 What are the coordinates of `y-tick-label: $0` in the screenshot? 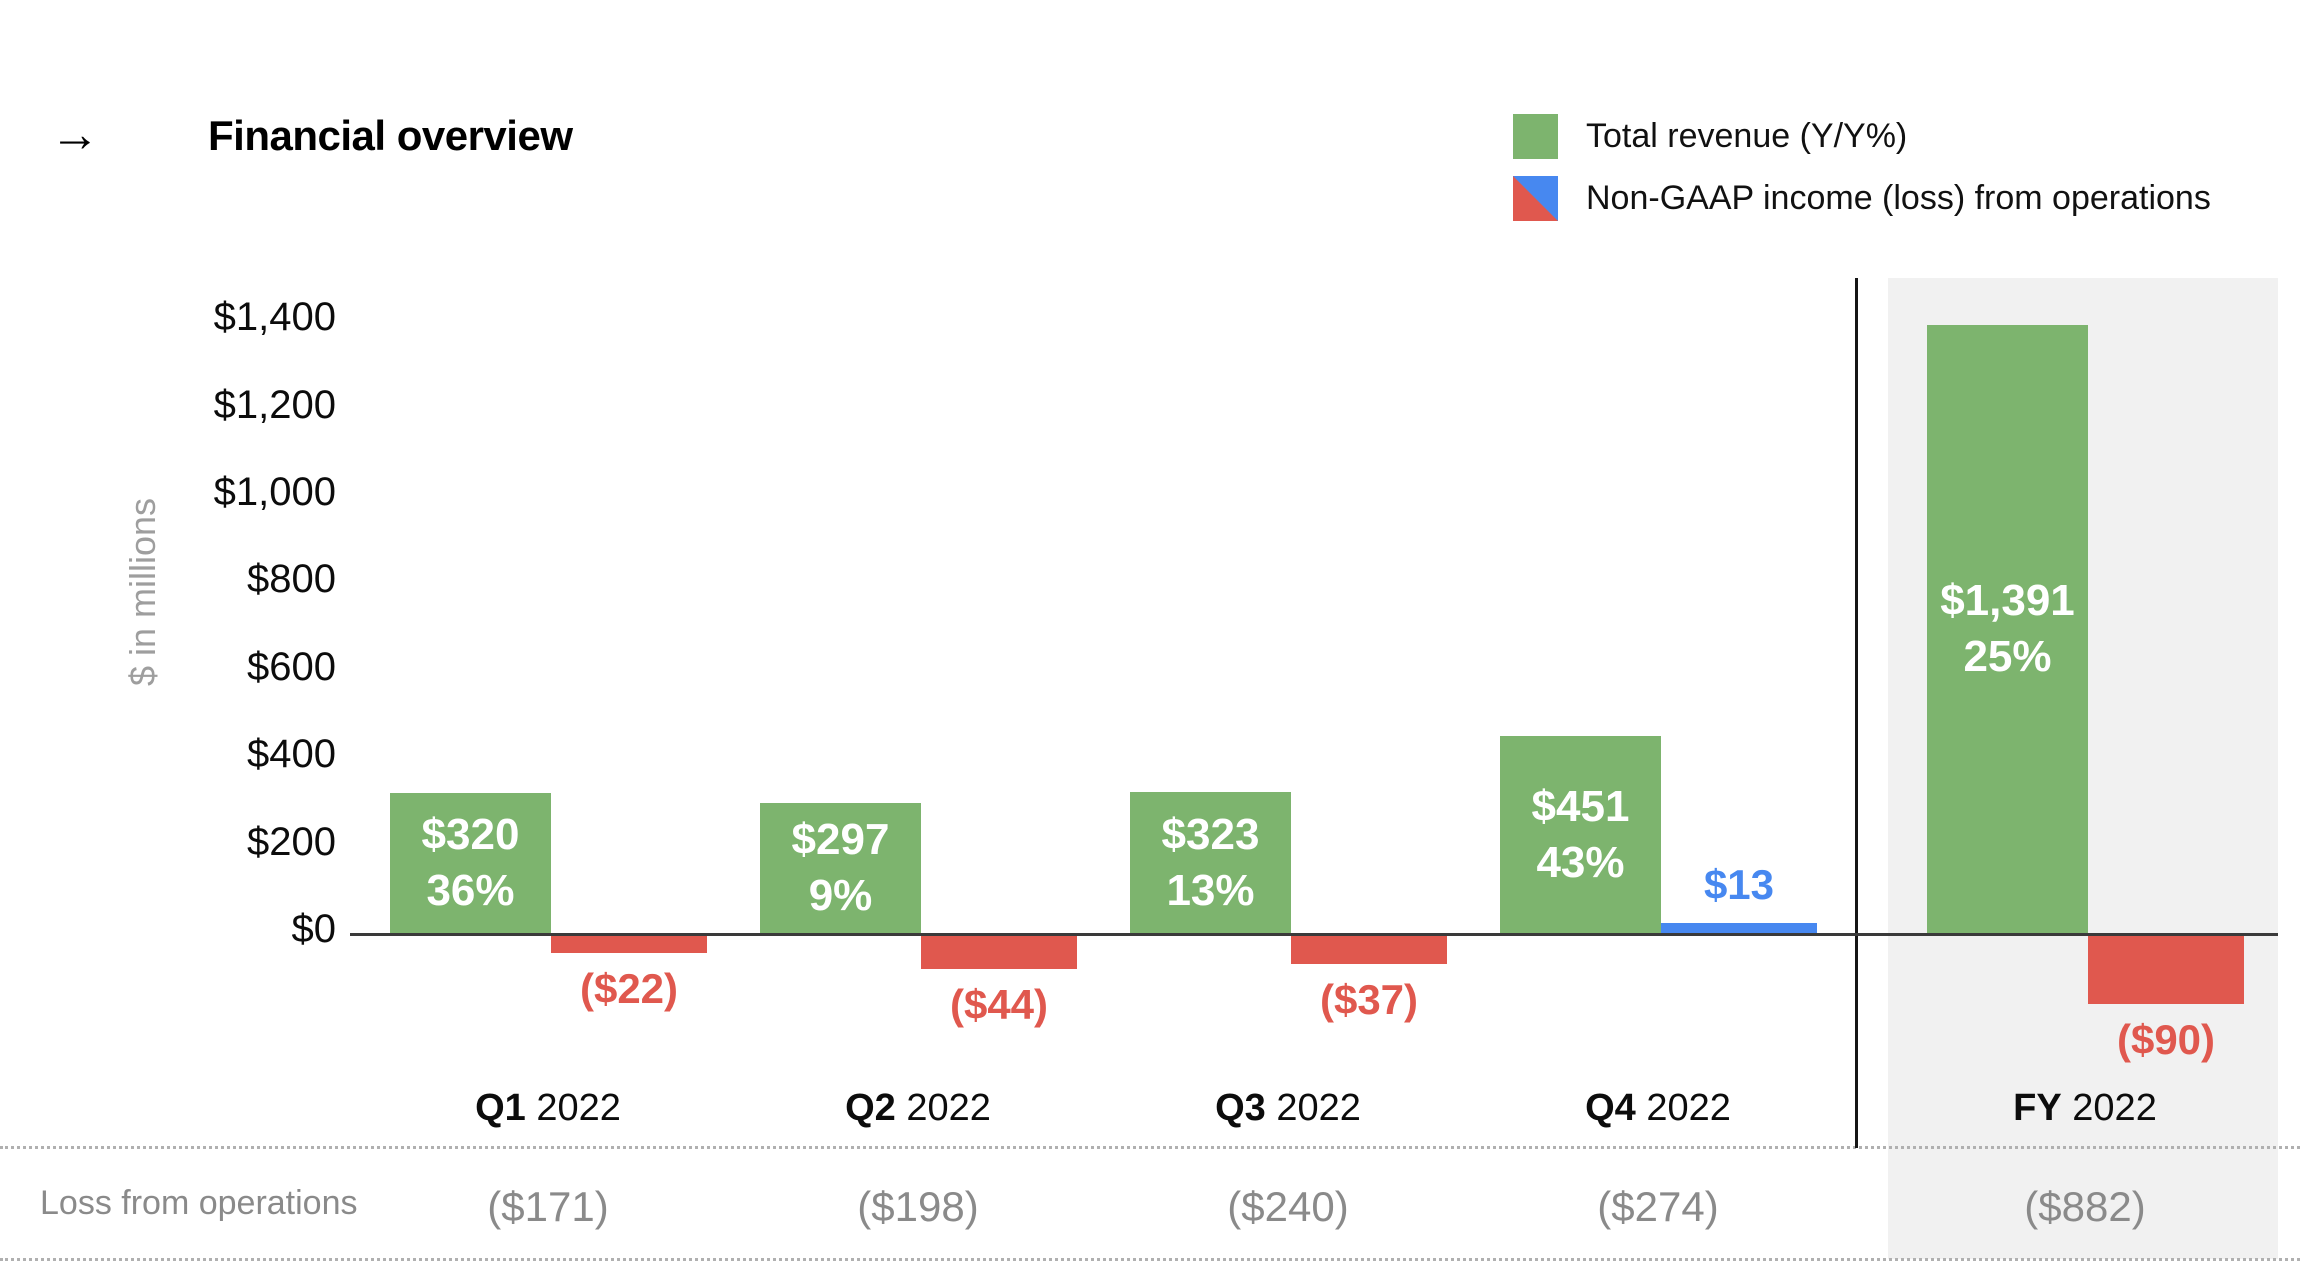 It's located at (314, 929).